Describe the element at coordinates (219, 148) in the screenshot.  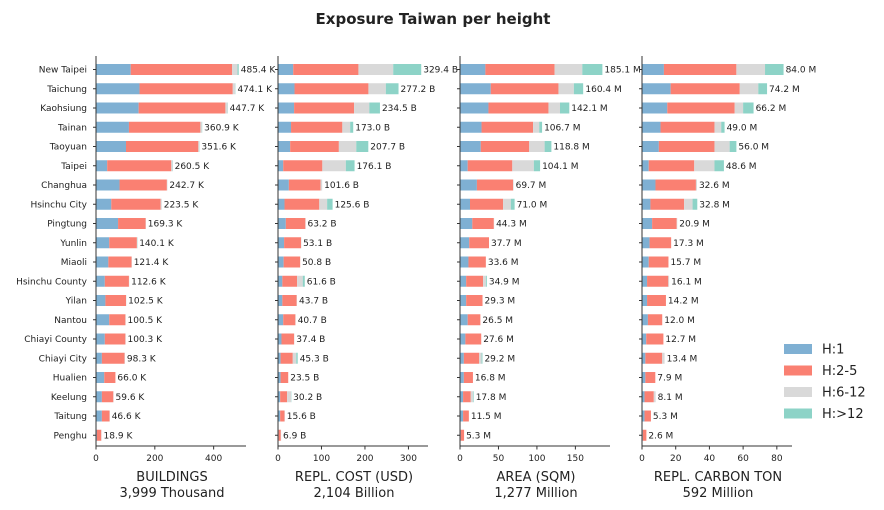
I see `total-label: 351.6 K` at that location.